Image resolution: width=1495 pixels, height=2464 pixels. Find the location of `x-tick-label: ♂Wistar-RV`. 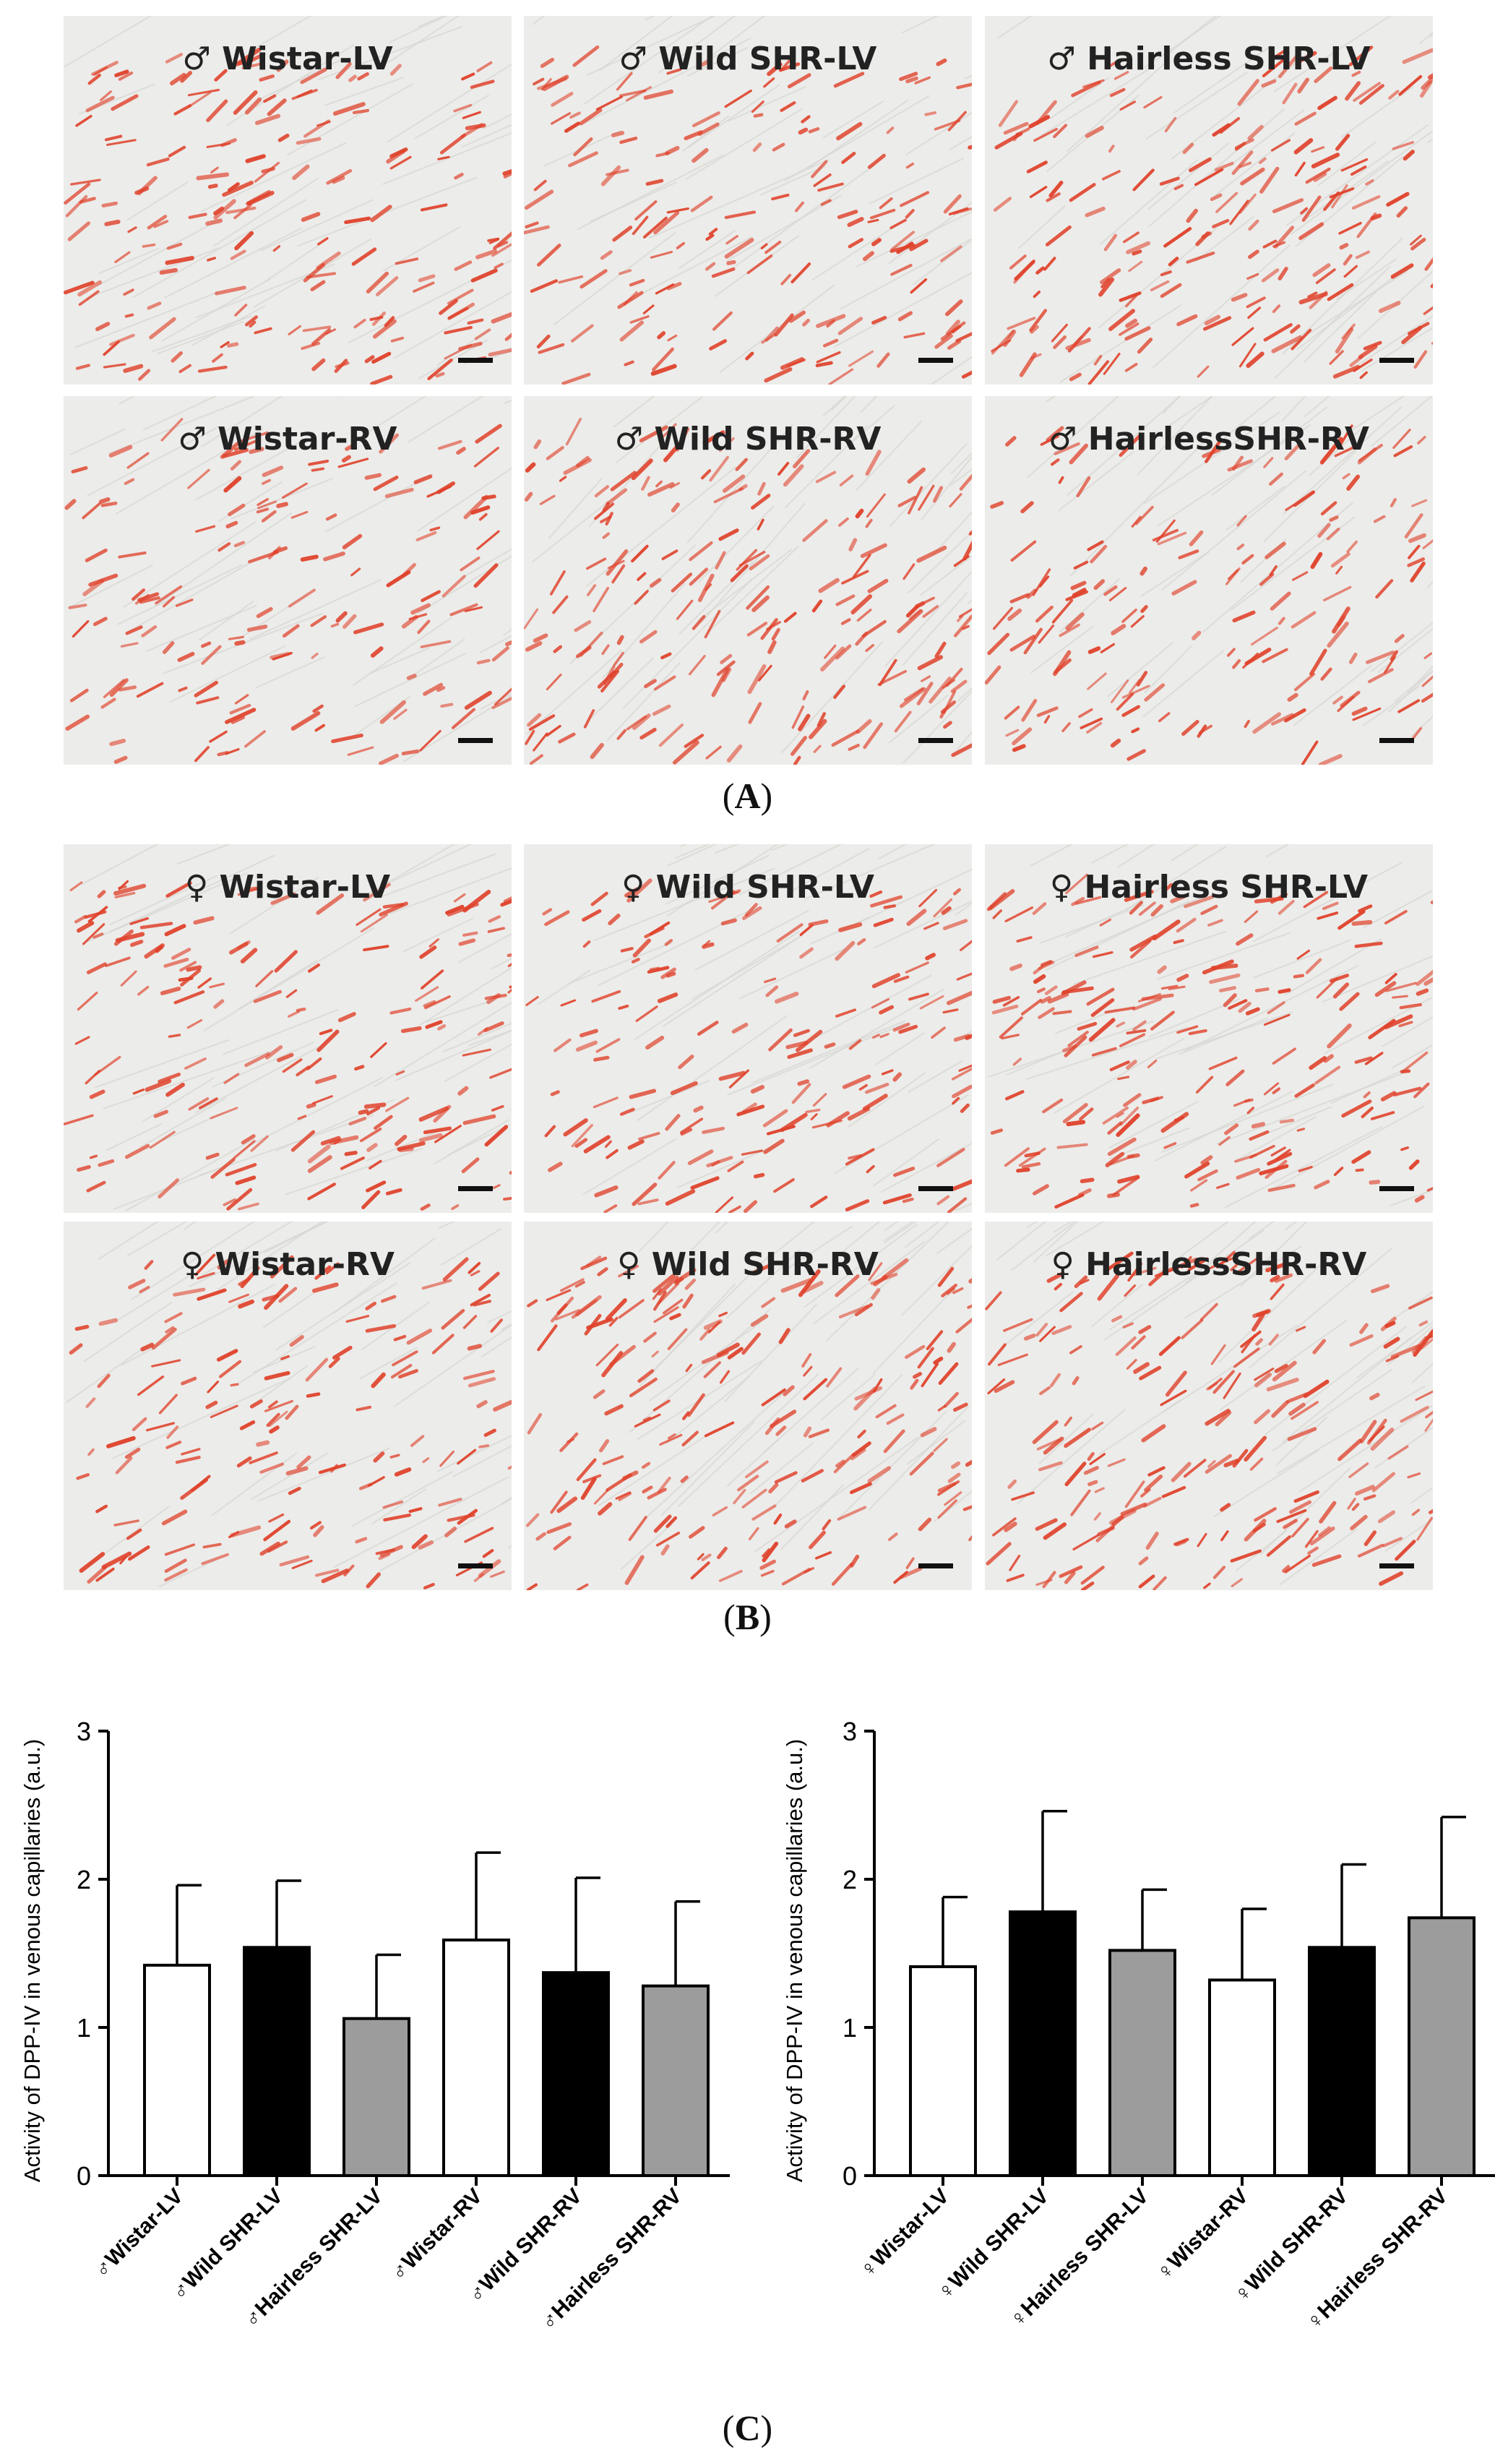

x-tick-label: ♂Wistar-RV is located at coordinates (436, 2234).